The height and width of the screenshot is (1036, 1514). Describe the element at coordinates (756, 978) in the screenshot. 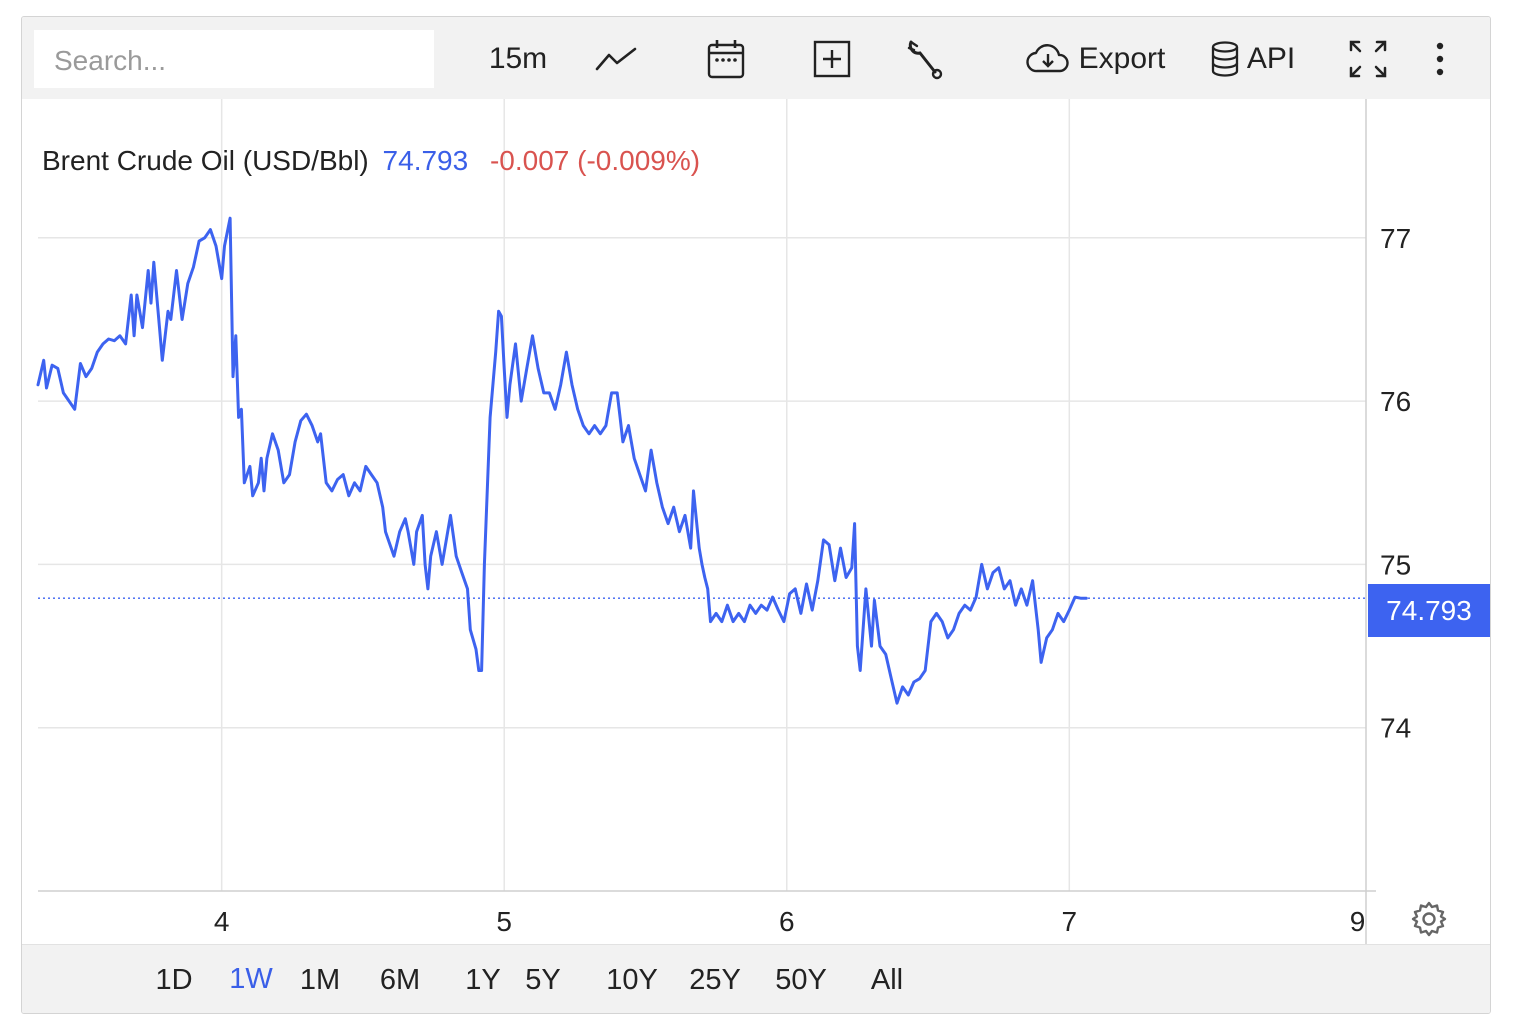

I see `range-selector: 1D 1W 1M 6M 1Y 5Y 10Y 25Y 50Y All` at that location.